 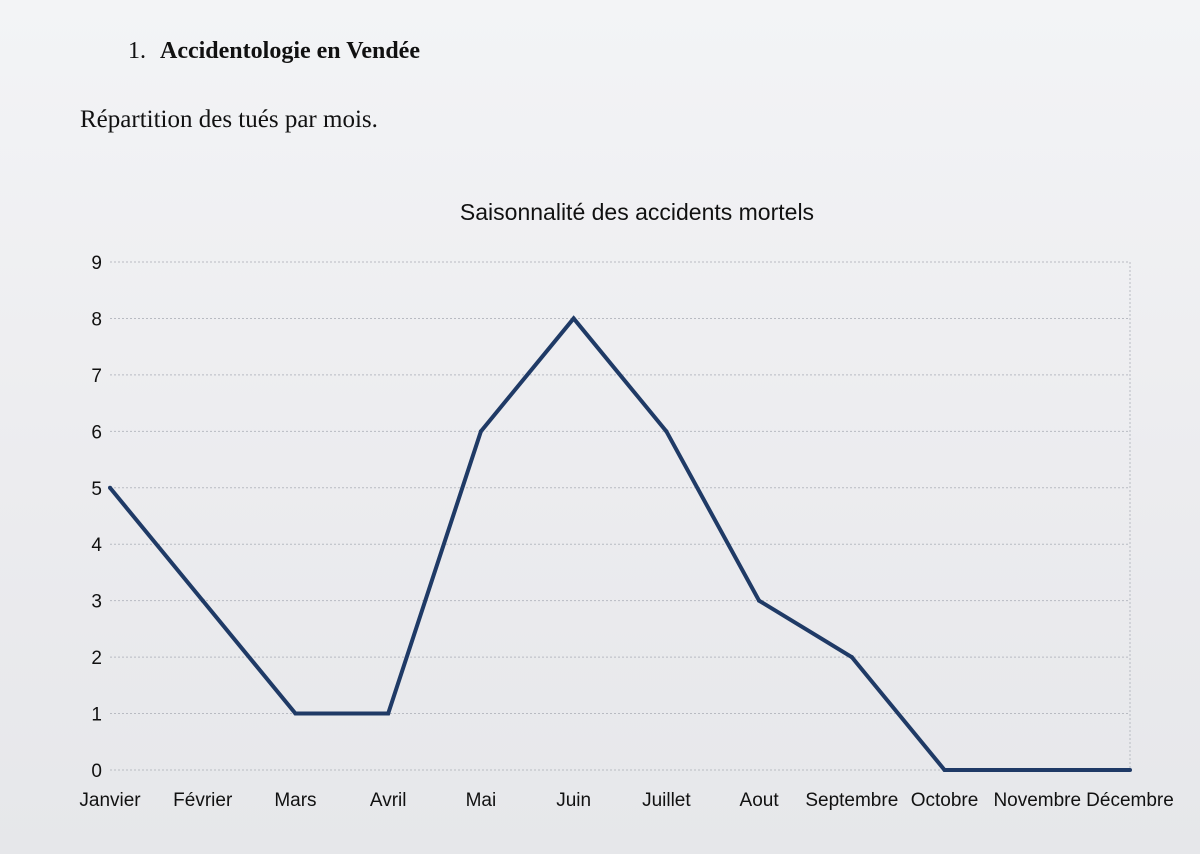 What do you see at coordinates (945, 800) in the screenshot?
I see `x-tick-label: Octobre` at bounding box center [945, 800].